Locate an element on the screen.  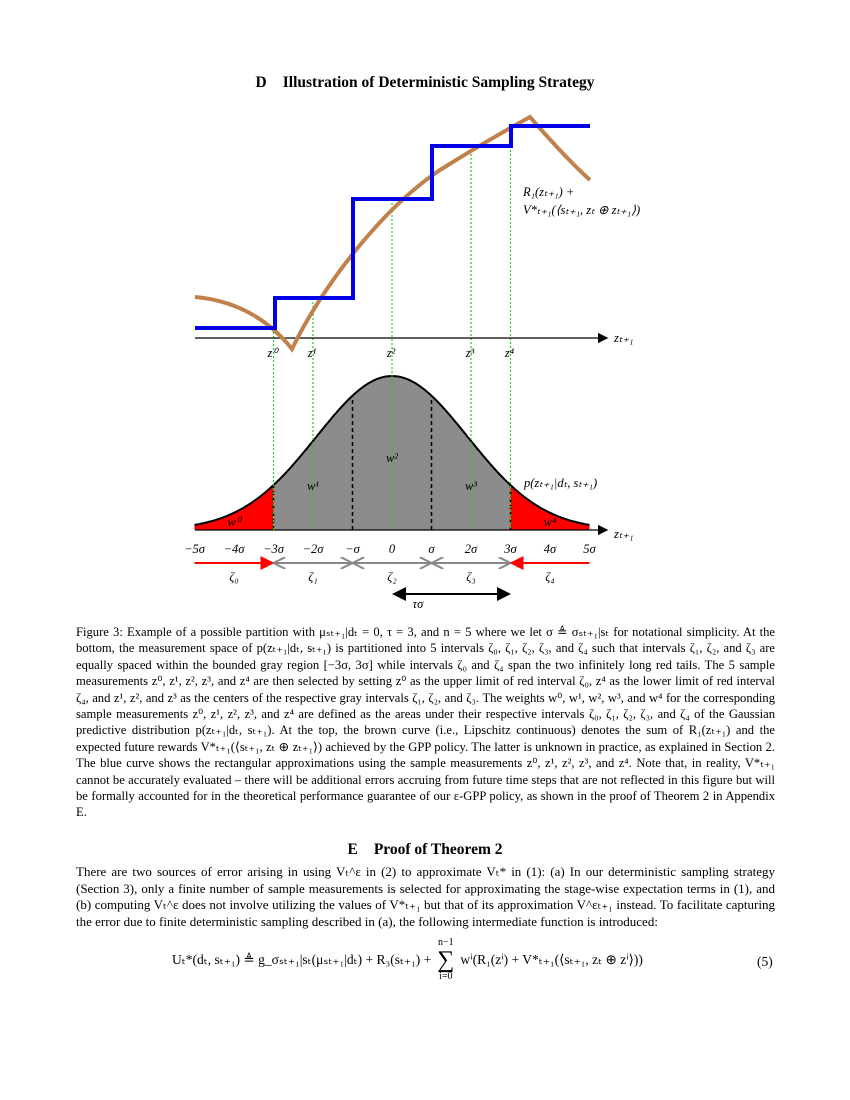
curve-label: R₁(zₜ₊₁) + is located at coordinates (548, 192).